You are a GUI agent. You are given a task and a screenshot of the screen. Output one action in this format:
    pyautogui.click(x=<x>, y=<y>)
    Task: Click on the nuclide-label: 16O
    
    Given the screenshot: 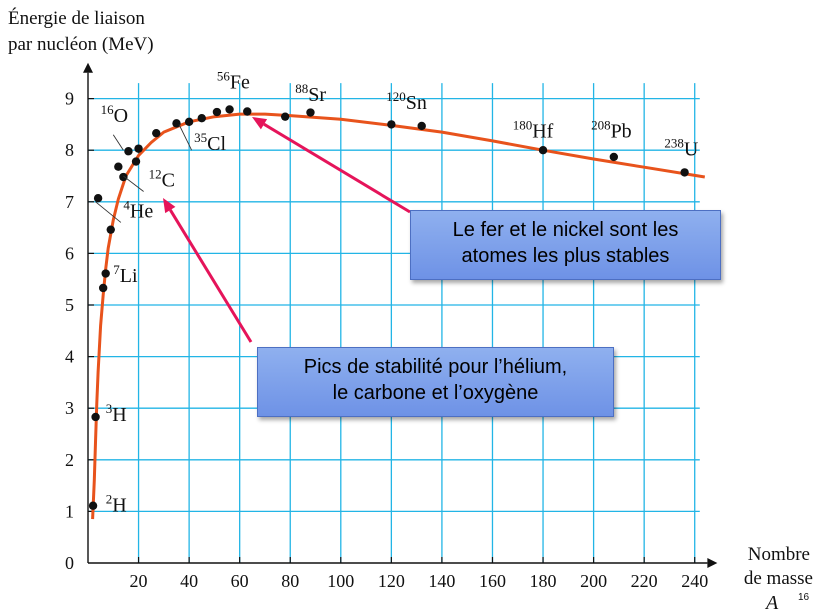 What is the action you would take?
    pyautogui.click(x=114, y=114)
    